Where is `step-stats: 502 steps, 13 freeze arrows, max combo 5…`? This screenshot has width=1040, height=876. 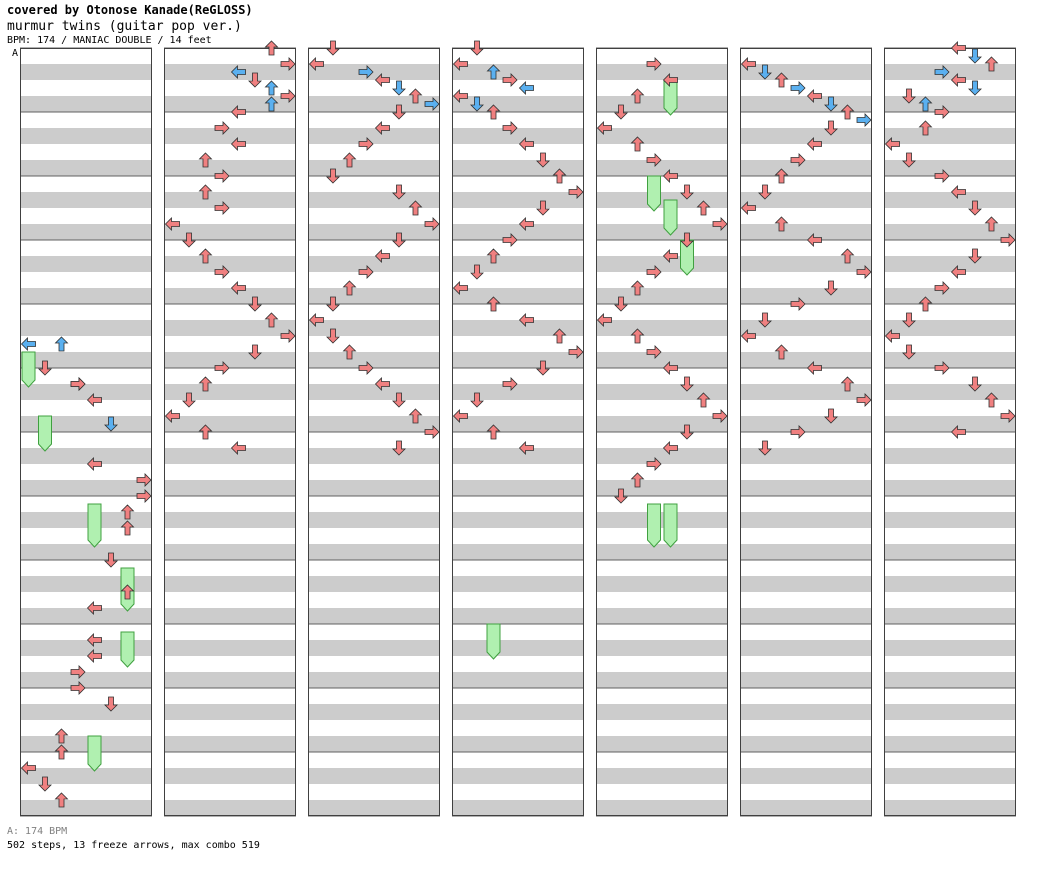
step-stats: 502 steps, 13 freeze arrows, max combo 5… is located at coordinates (133, 845).